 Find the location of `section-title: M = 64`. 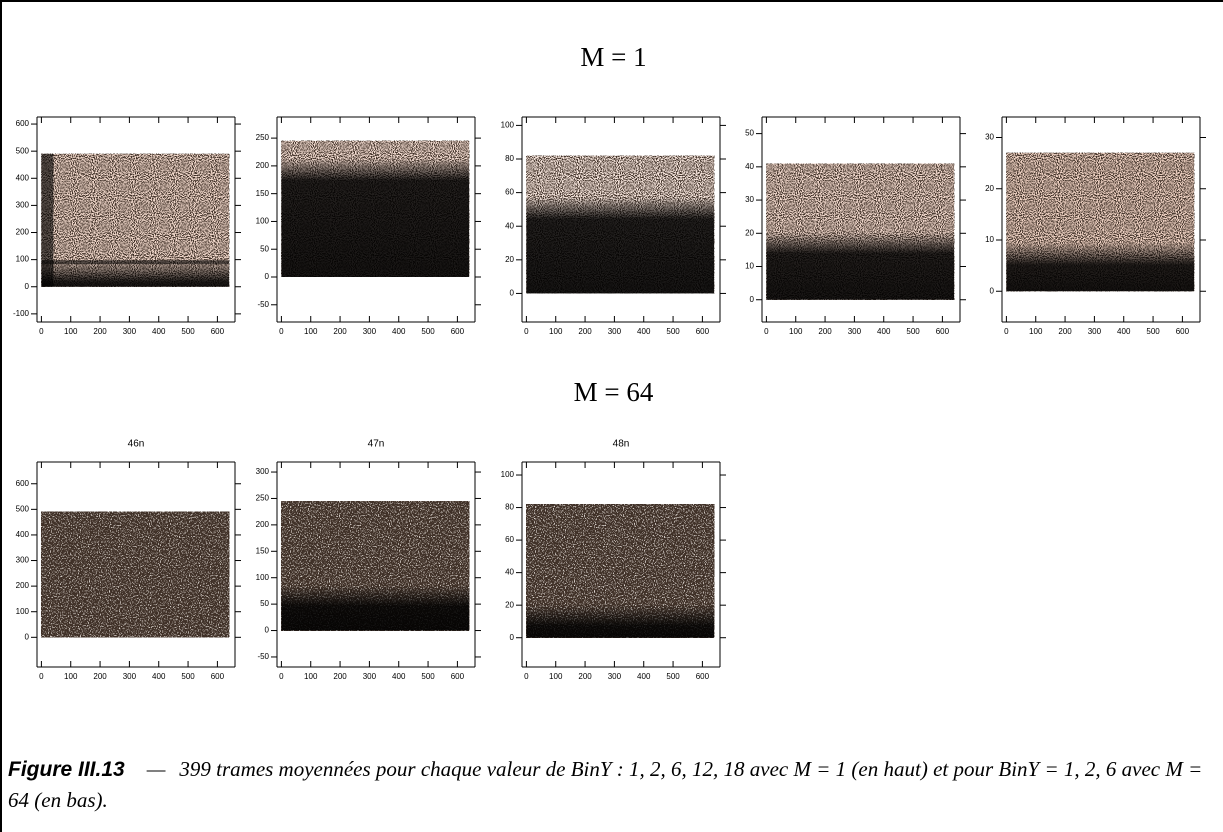

section-title: M = 64 is located at coordinates (613, 392).